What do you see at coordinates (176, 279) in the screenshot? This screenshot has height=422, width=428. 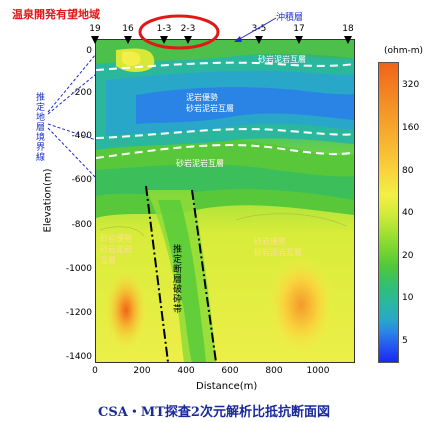 I see `fault-label: 推定断層破砕帯` at bounding box center [176, 279].